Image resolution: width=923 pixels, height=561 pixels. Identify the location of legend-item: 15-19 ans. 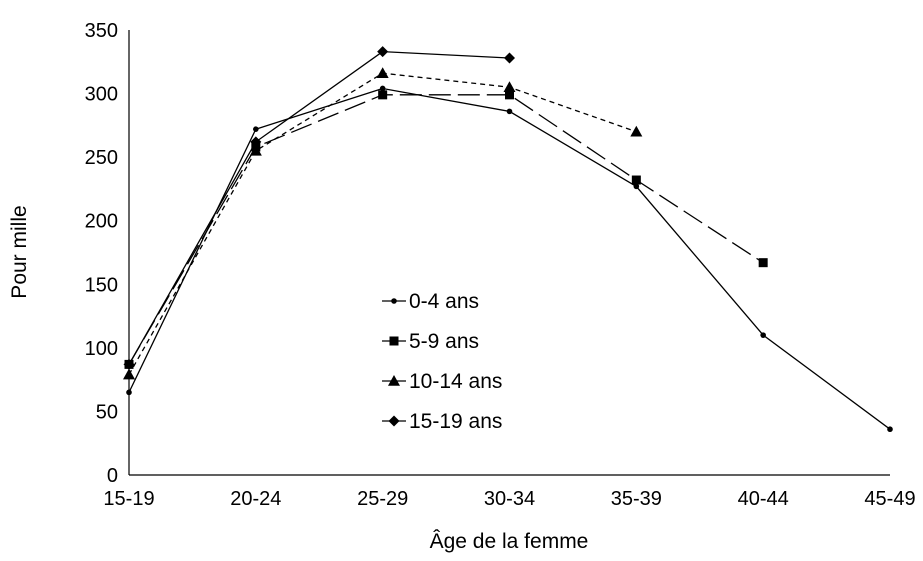
(442, 421).